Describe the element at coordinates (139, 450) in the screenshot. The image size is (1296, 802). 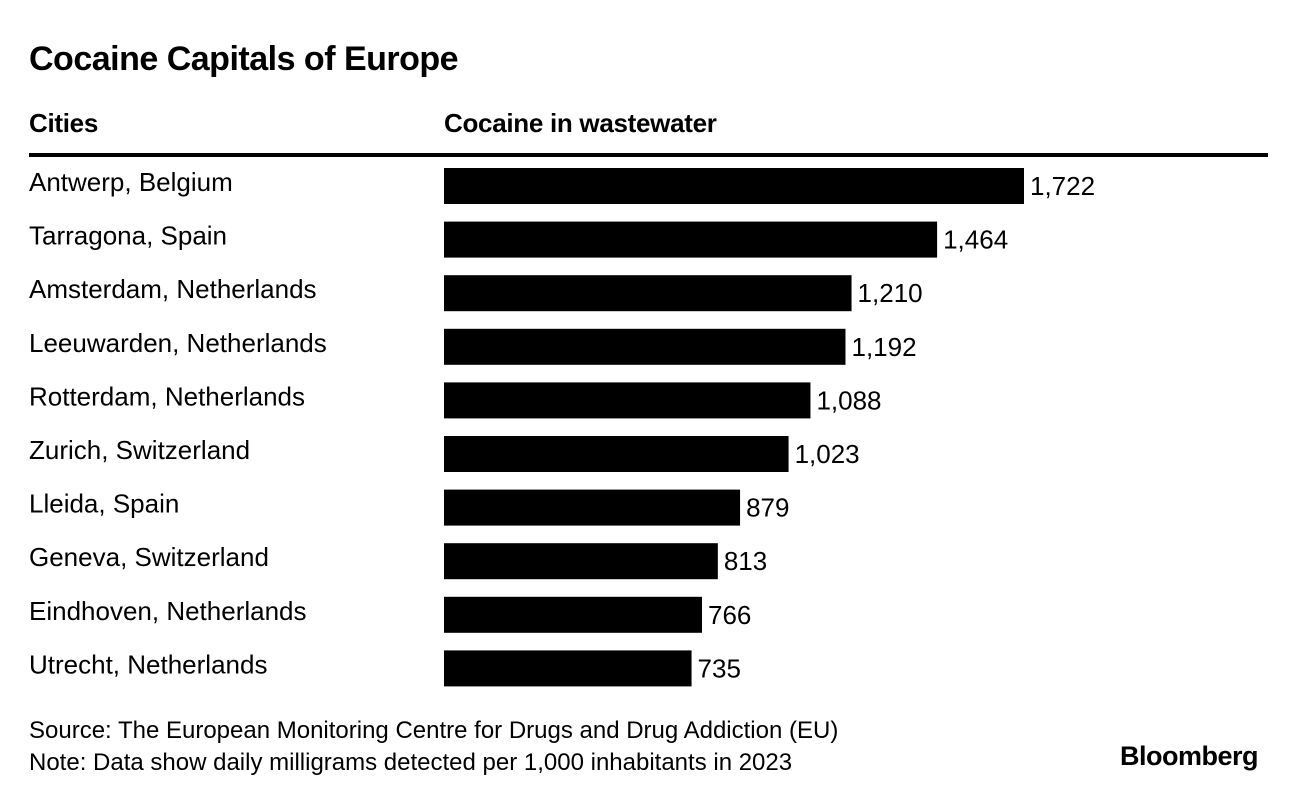
I see `city-label: Zurich, Switzerland` at that location.